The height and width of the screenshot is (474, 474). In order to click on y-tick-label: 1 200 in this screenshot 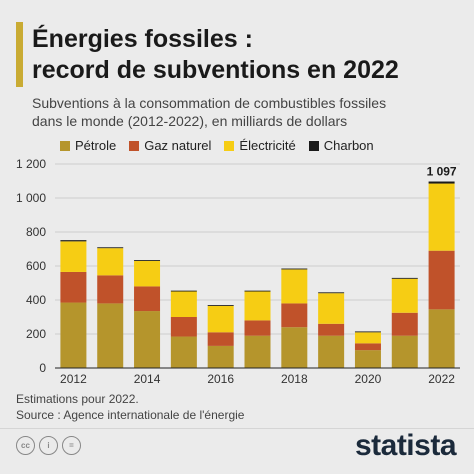, I will do `click(31, 164)`.